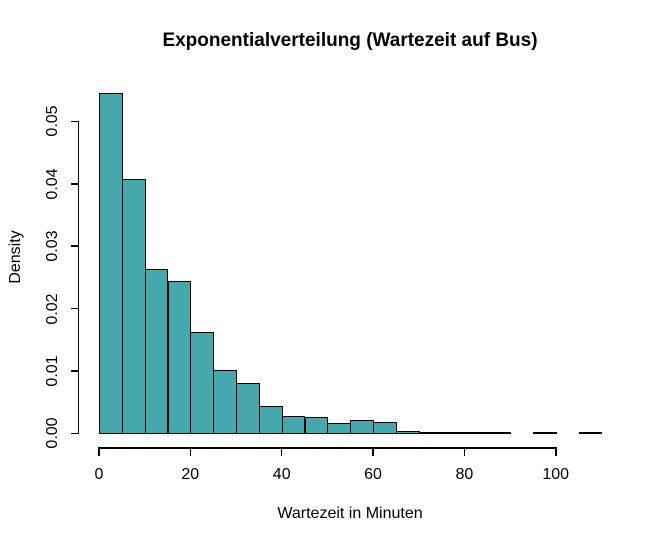 The height and width of the screenshot is (547, 661). What do you see at coordinates (52, 184) in the screenshot?
I see `y-axis-tick-label-text: 0.04` at bounding box center [52, 184].